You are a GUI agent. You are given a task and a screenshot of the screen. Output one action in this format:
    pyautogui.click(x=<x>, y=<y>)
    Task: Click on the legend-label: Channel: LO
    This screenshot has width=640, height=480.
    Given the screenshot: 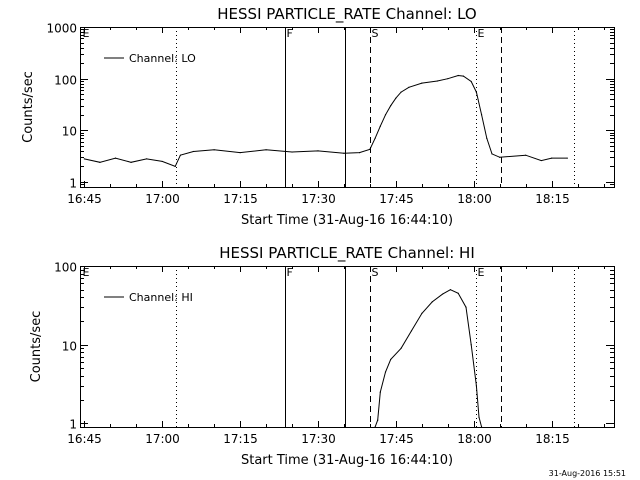 What is the action you would take?
    pyautogui.click(x=162, y=58)
    